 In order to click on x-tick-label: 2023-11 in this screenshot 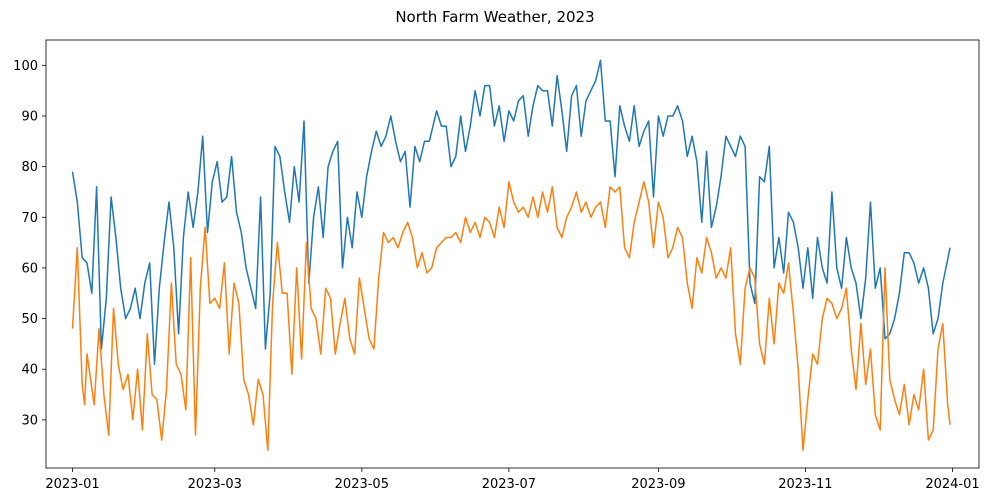, I will do `click(805, 484)`.